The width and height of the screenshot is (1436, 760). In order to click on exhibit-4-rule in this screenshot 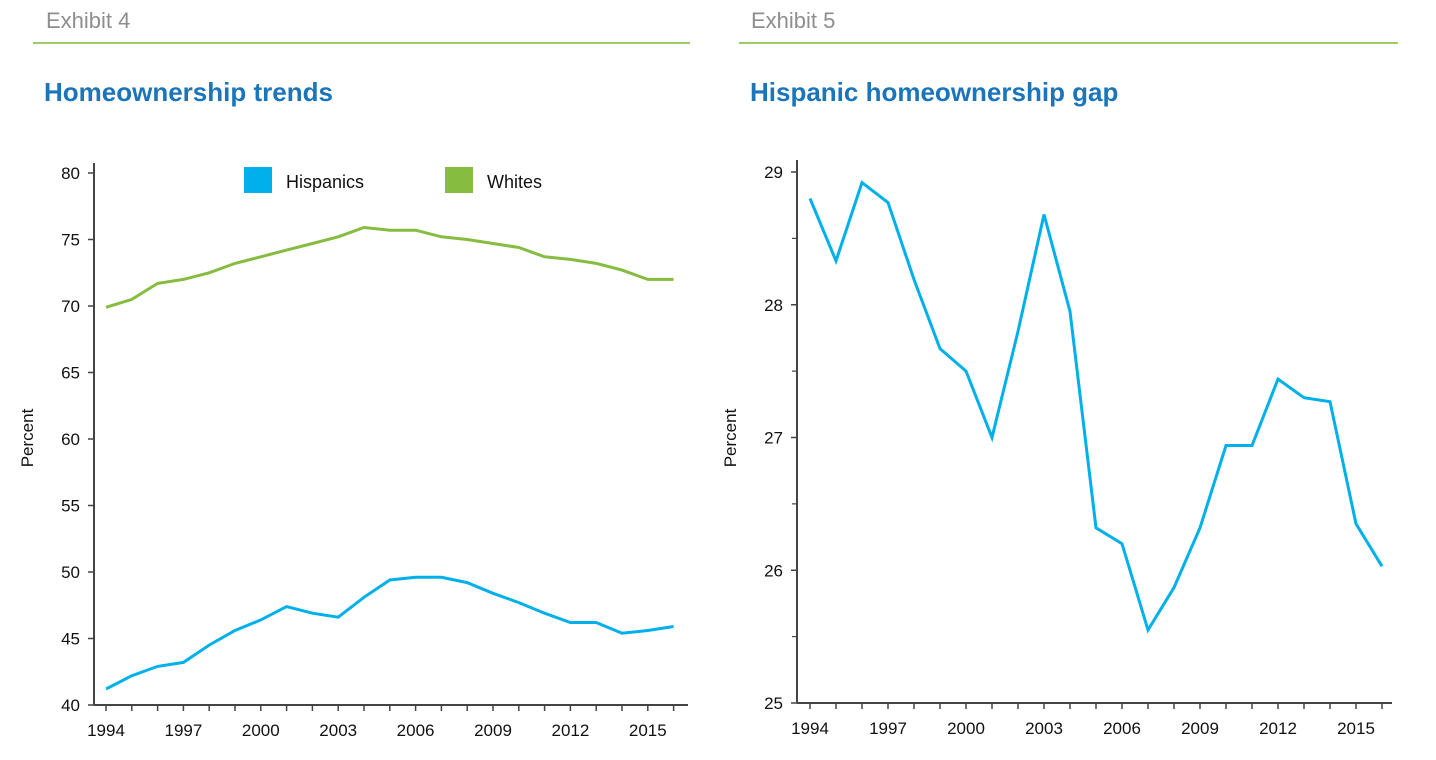, I will do `click(361, 43)`.